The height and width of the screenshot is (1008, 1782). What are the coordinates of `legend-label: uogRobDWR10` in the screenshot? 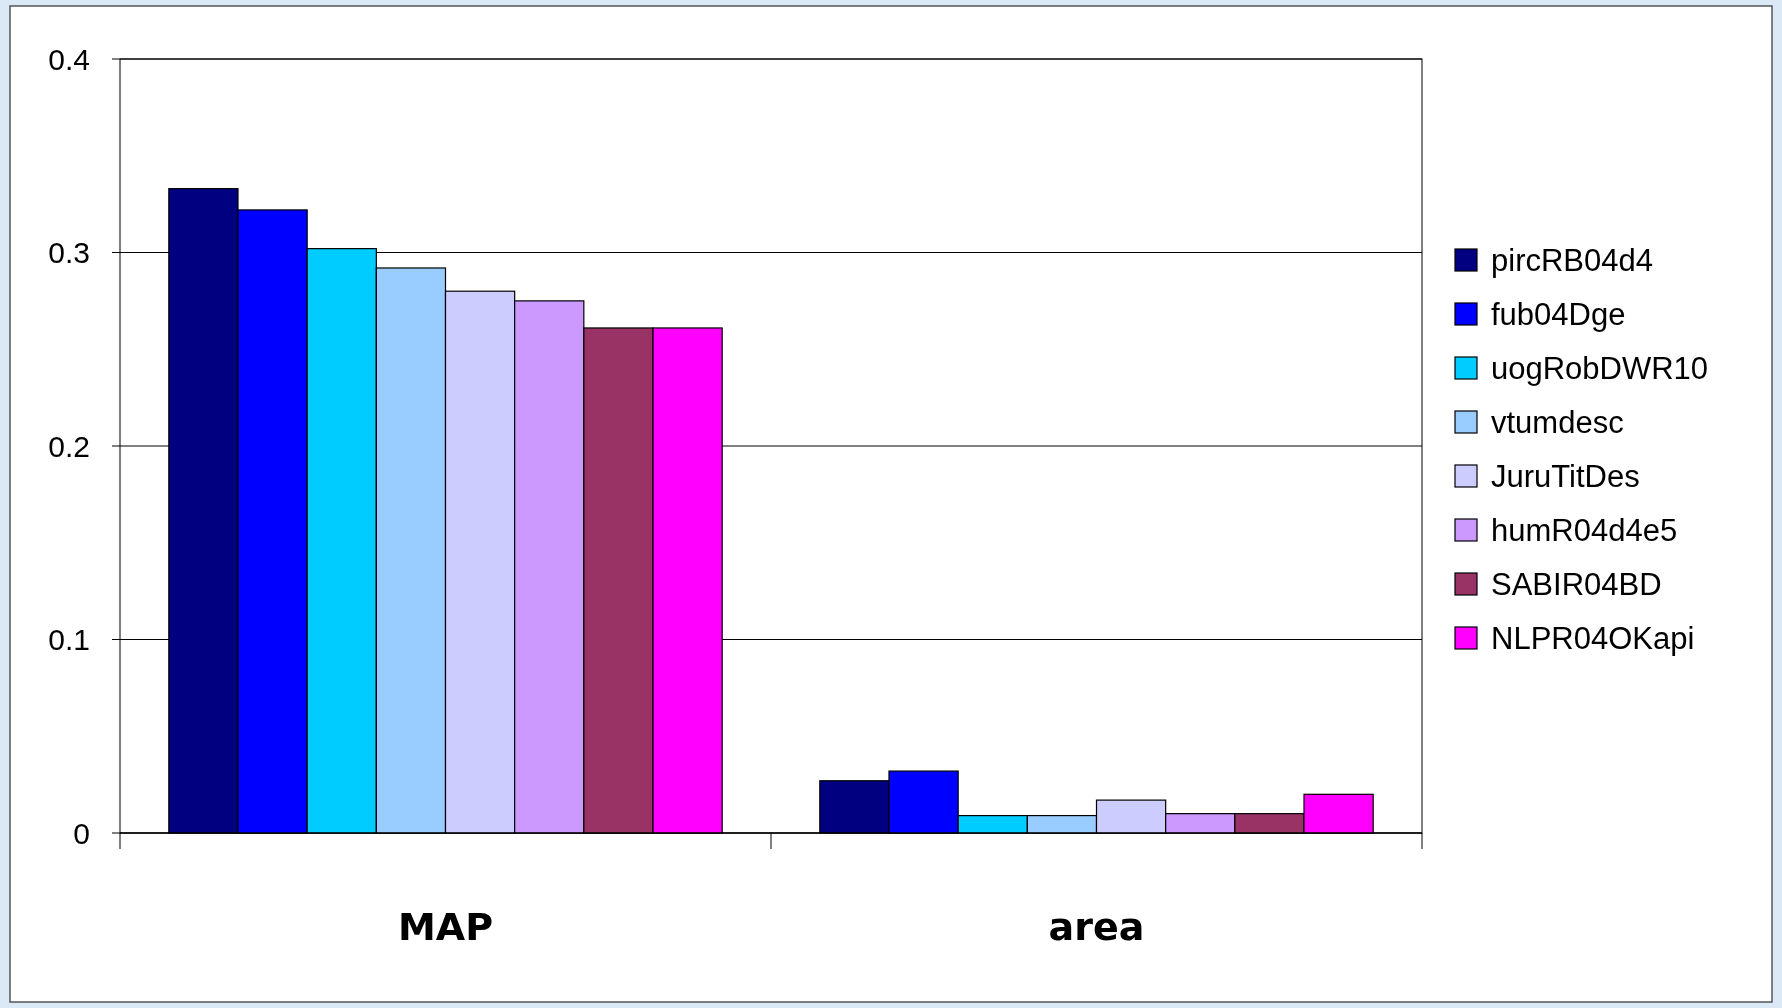 It's located at (1600, 368).